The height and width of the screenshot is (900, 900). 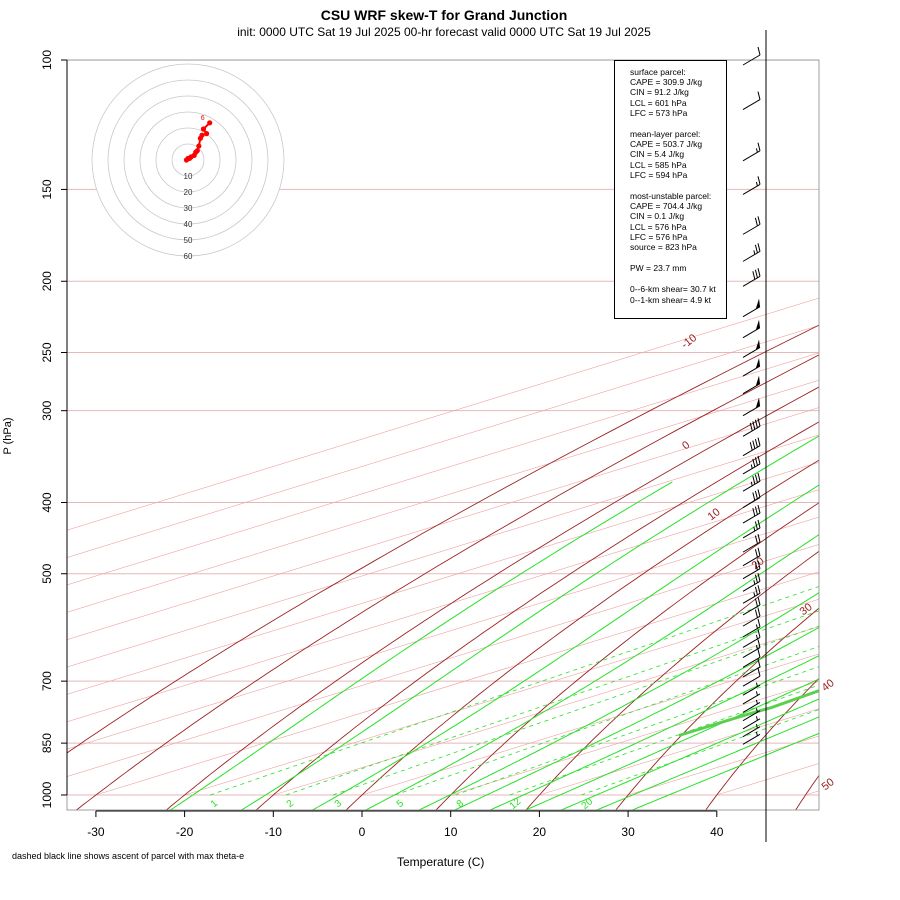 I want to click on info-line: CAPE = 503.7 J/kg, so click(x=666, y=144).